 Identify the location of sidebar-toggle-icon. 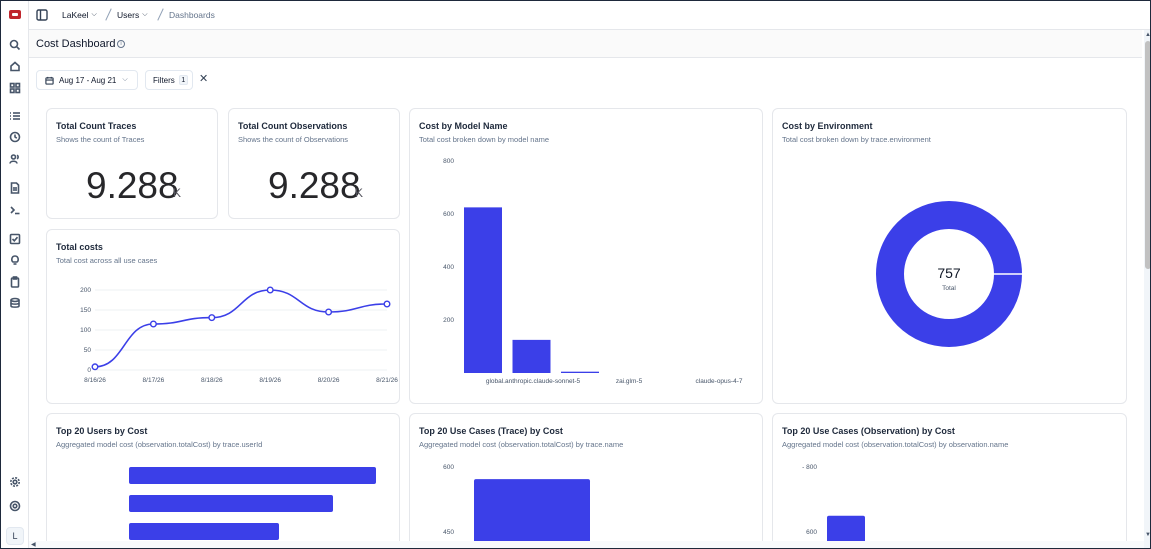
(42, 15).